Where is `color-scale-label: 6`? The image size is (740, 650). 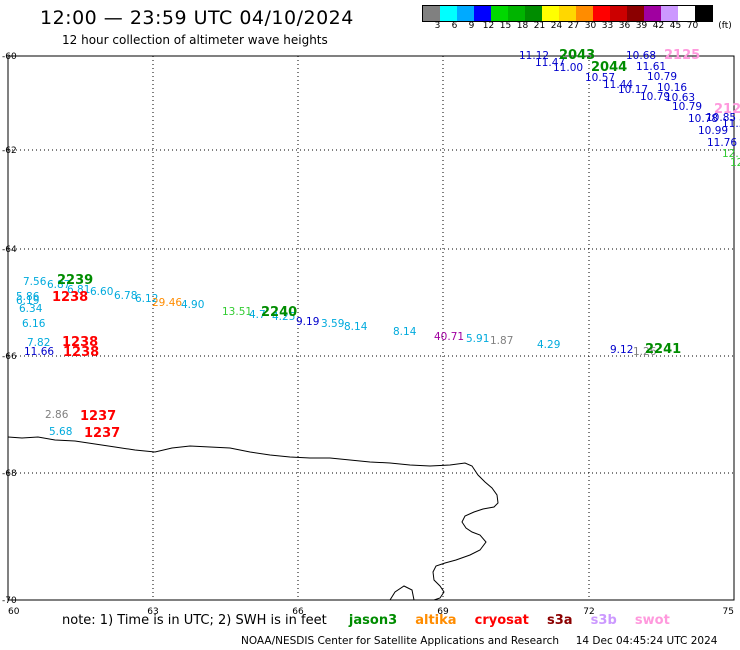
color-scale-label: 6 is located at coordinates (454, 26).